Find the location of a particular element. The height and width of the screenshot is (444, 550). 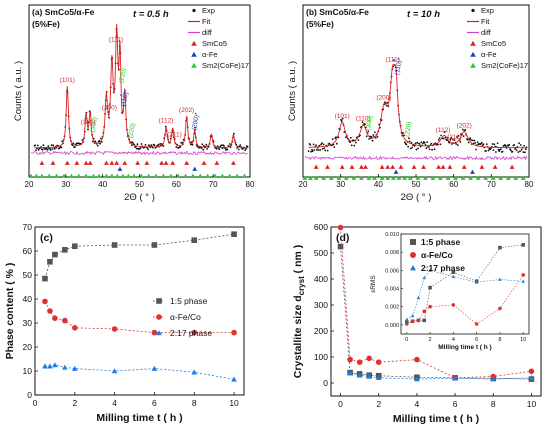

peak-label: (112) is located at coordinates (166, 121).